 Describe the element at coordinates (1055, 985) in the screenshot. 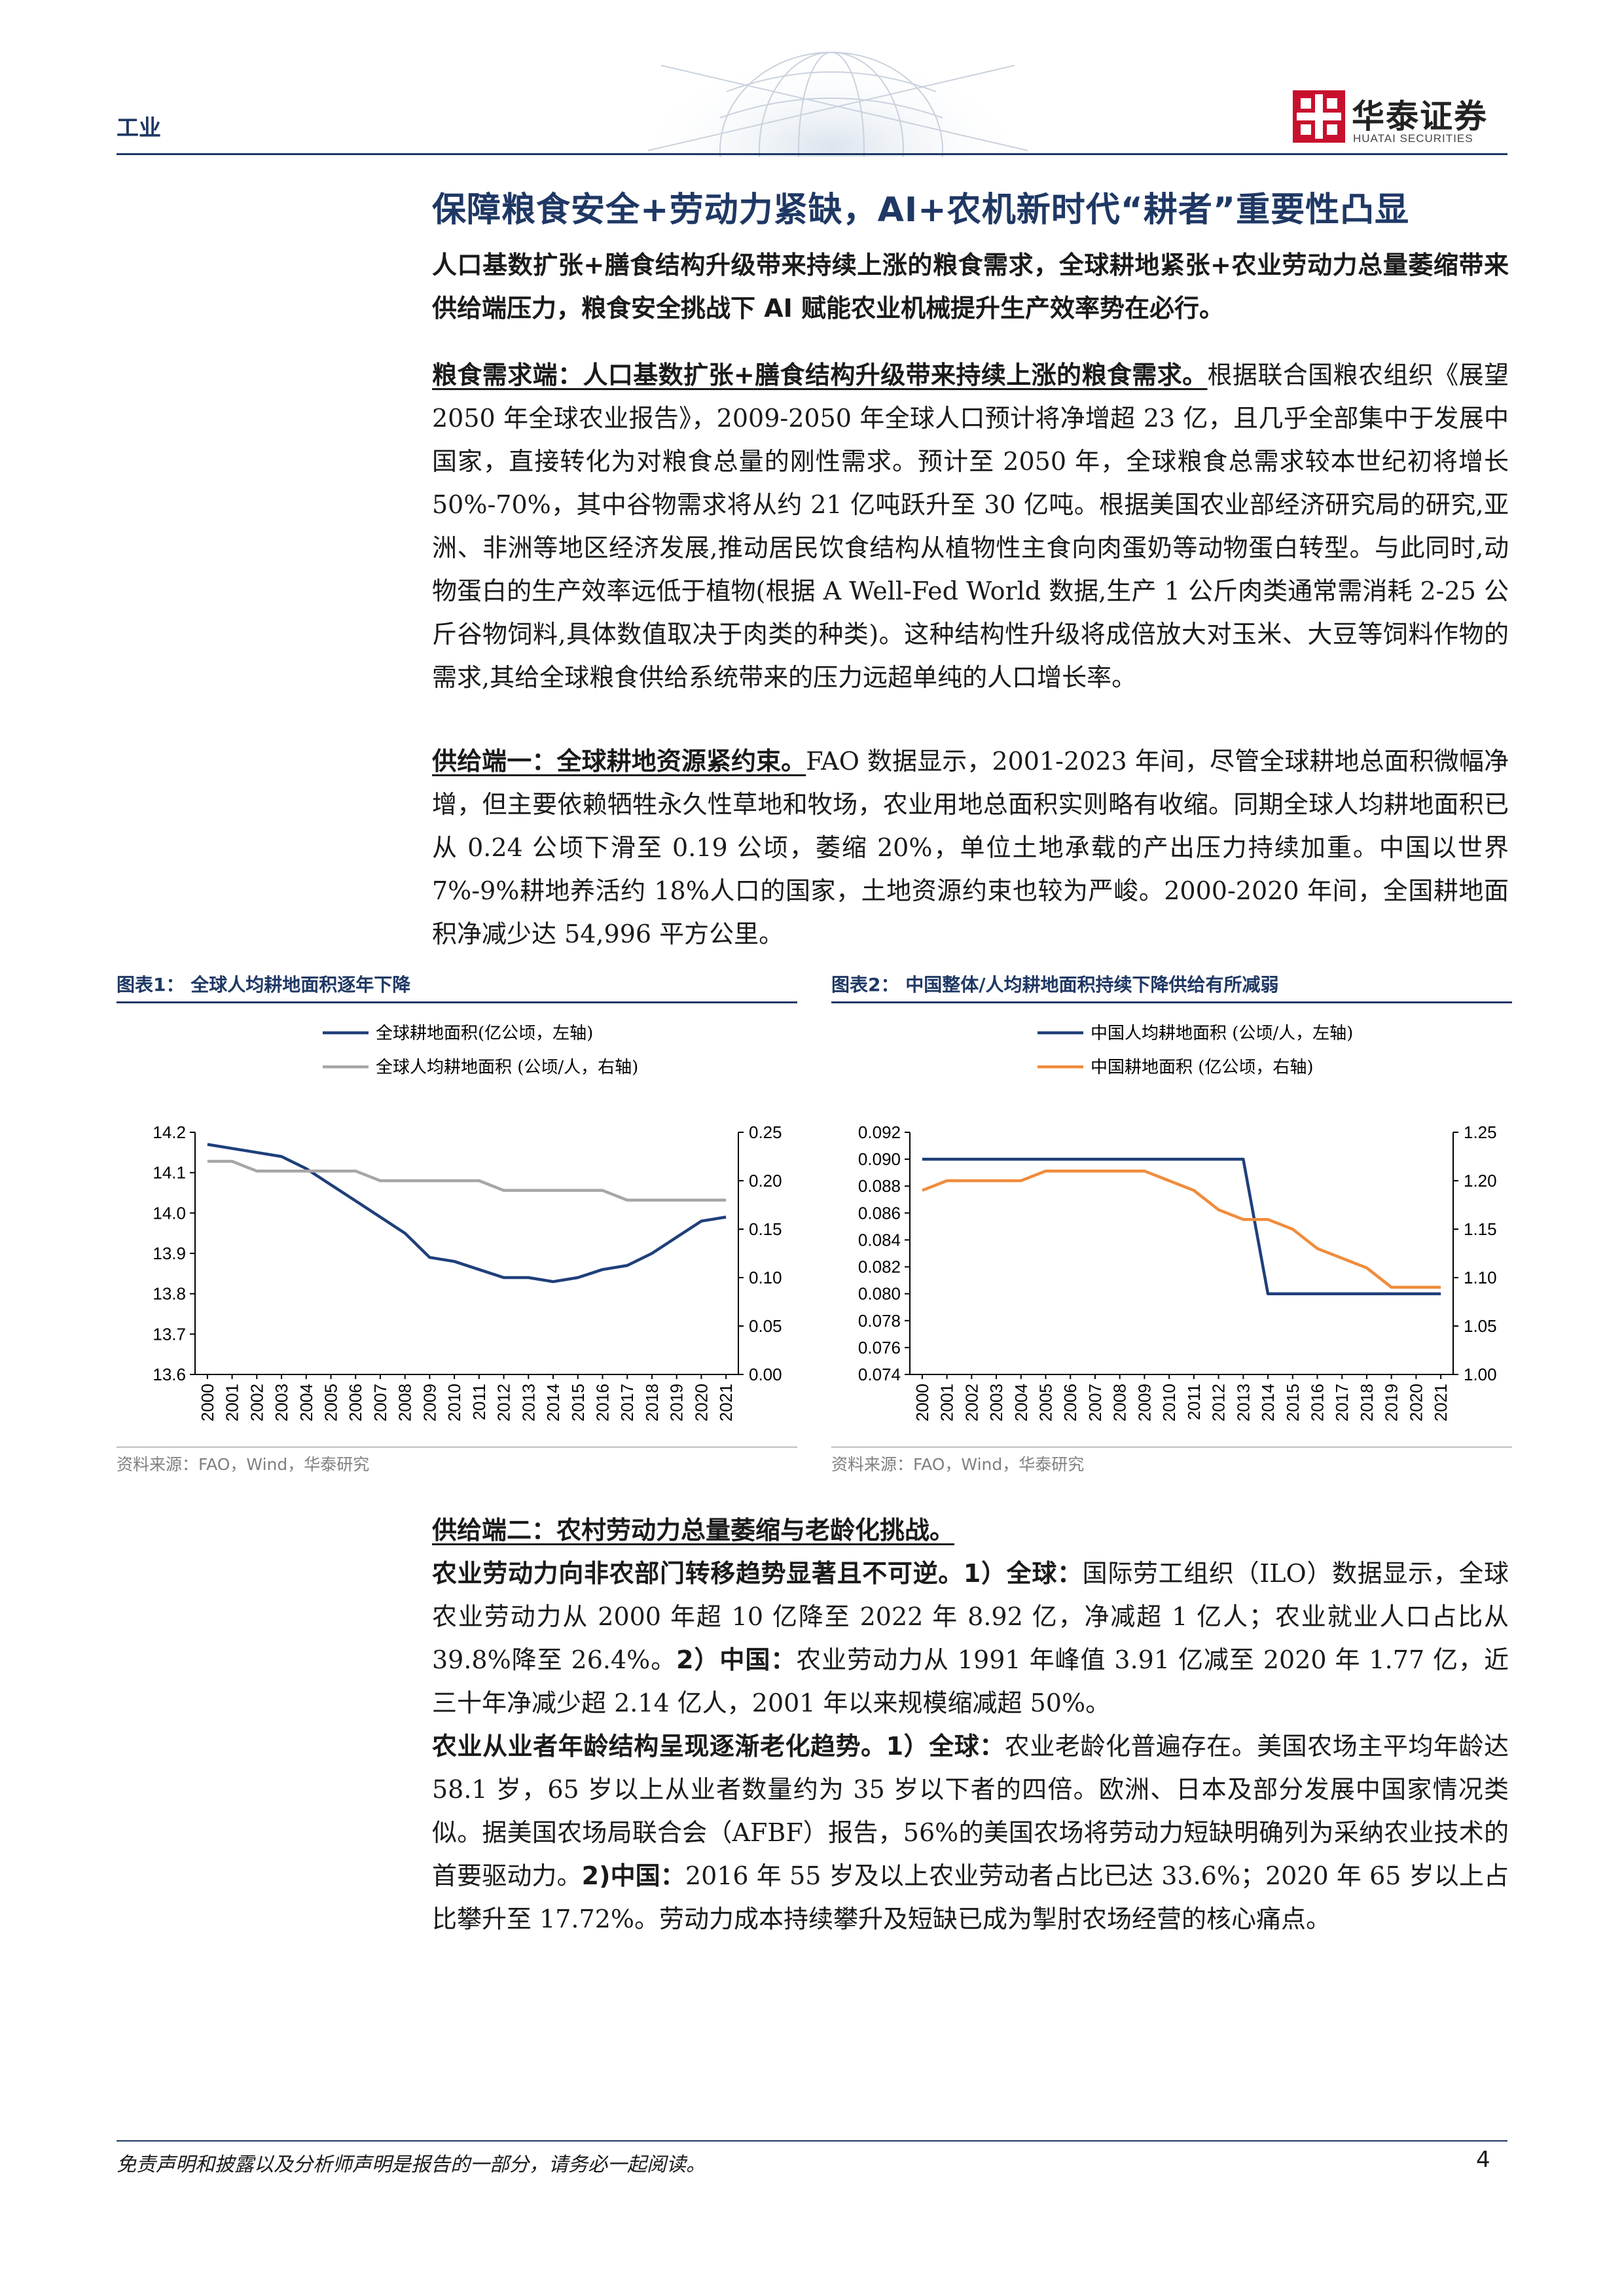

I see `figure2-title: 图表2： 中国整体/人均耕地面积持续下降供给有所减弱` at that location.